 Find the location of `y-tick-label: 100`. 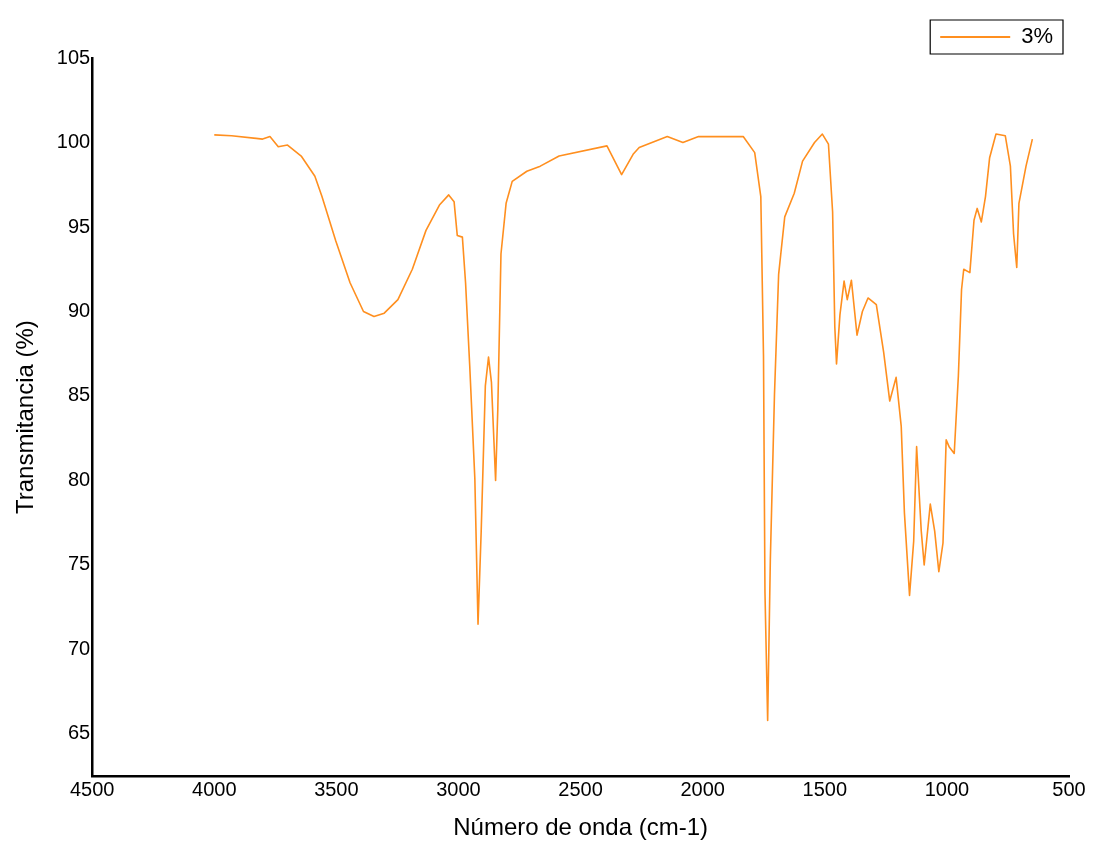

y-tick-label: 100 is located at coordinates (73, 141).